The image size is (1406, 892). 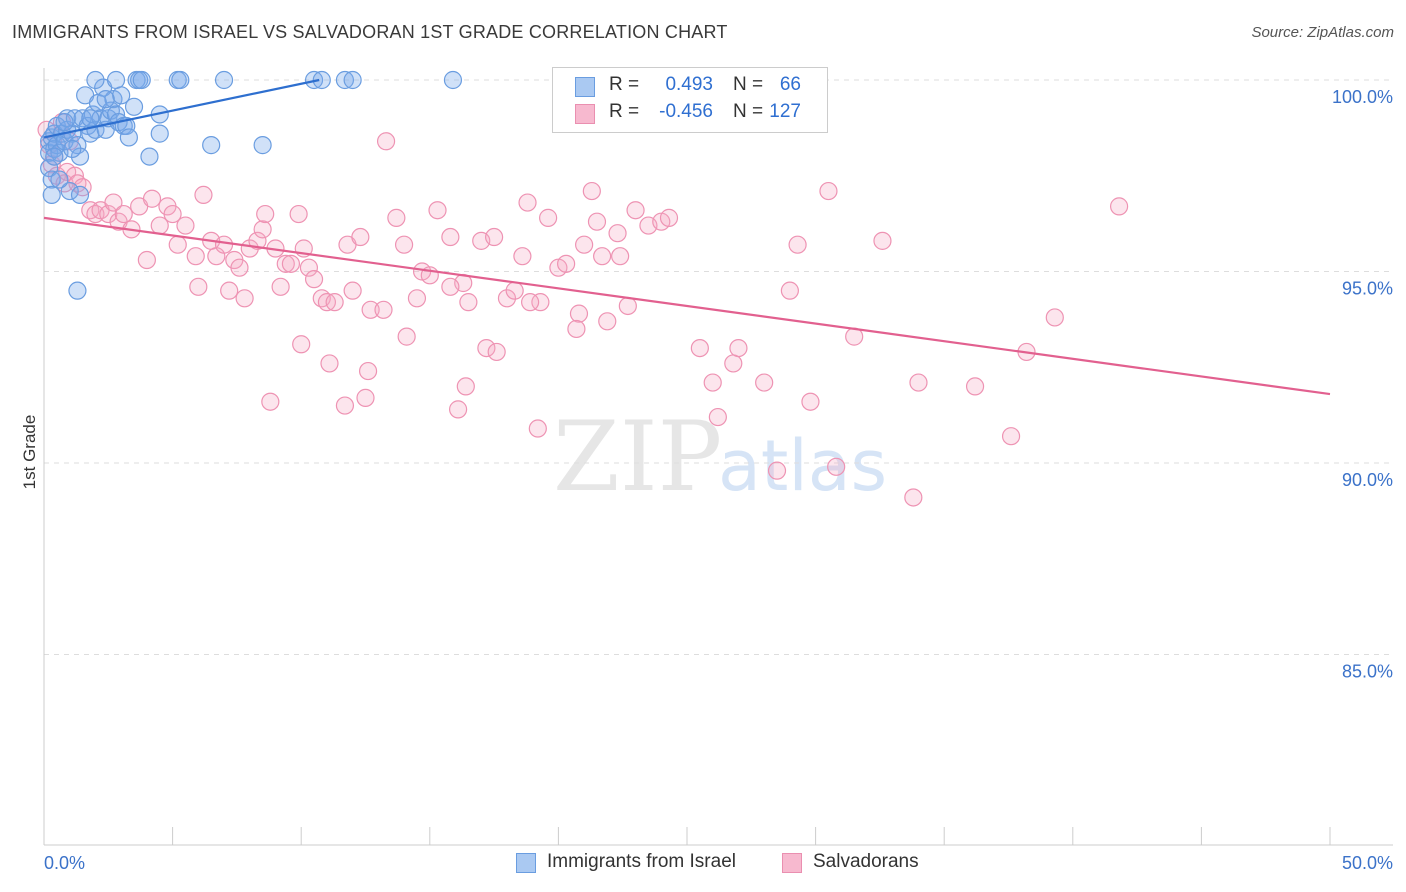 I want to click on y-tick-label: 85.0%, so click(x=1367, y=672).